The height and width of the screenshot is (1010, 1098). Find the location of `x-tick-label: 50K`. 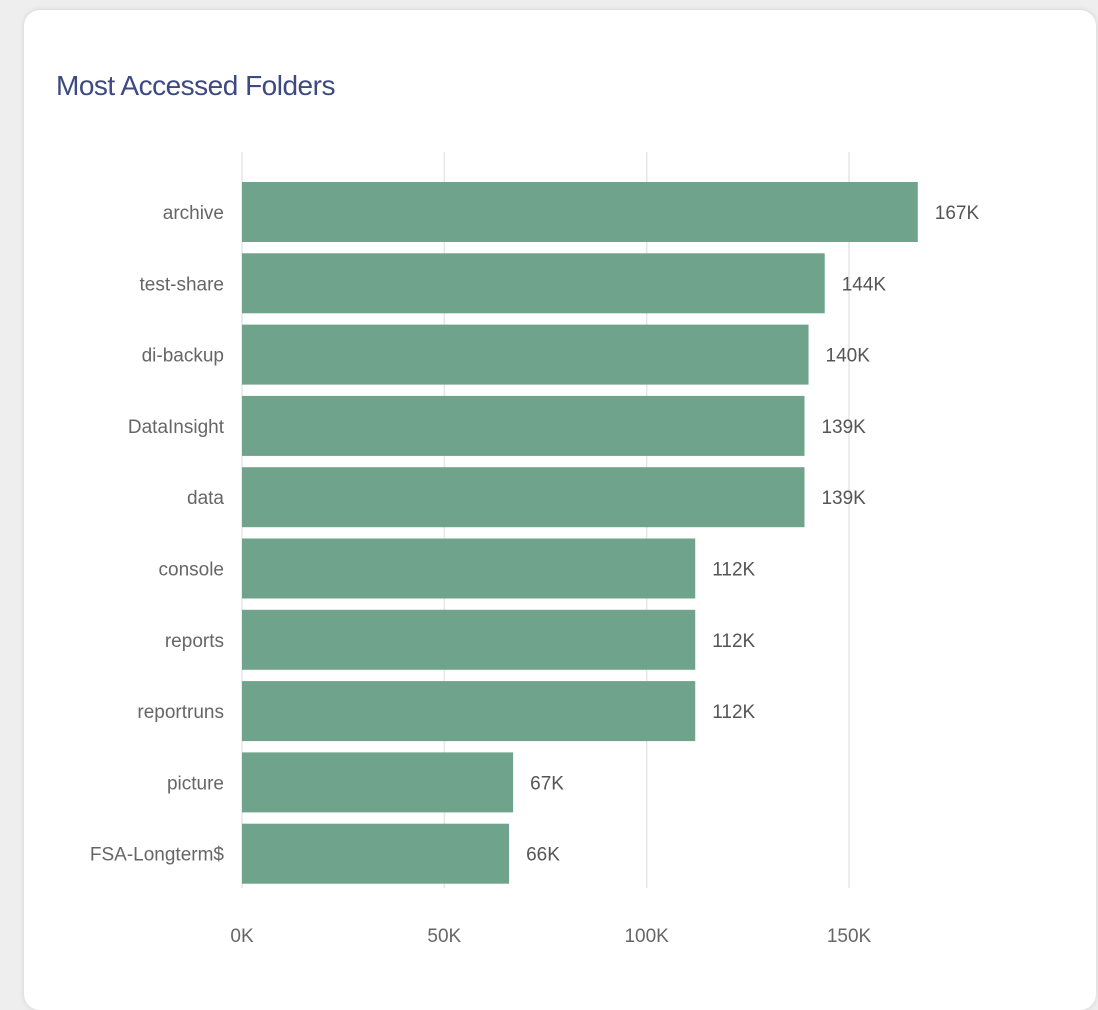

x-tick-label: 50K is located at coordinates (444, 936).